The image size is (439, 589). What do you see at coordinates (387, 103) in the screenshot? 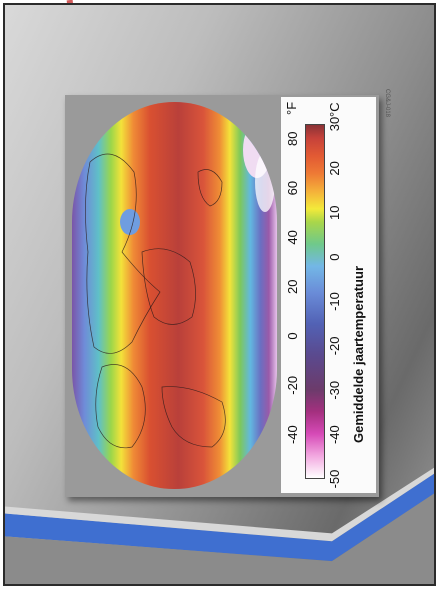
I see `image-stamp: CG&J-018` at bounding box center [387, 103].